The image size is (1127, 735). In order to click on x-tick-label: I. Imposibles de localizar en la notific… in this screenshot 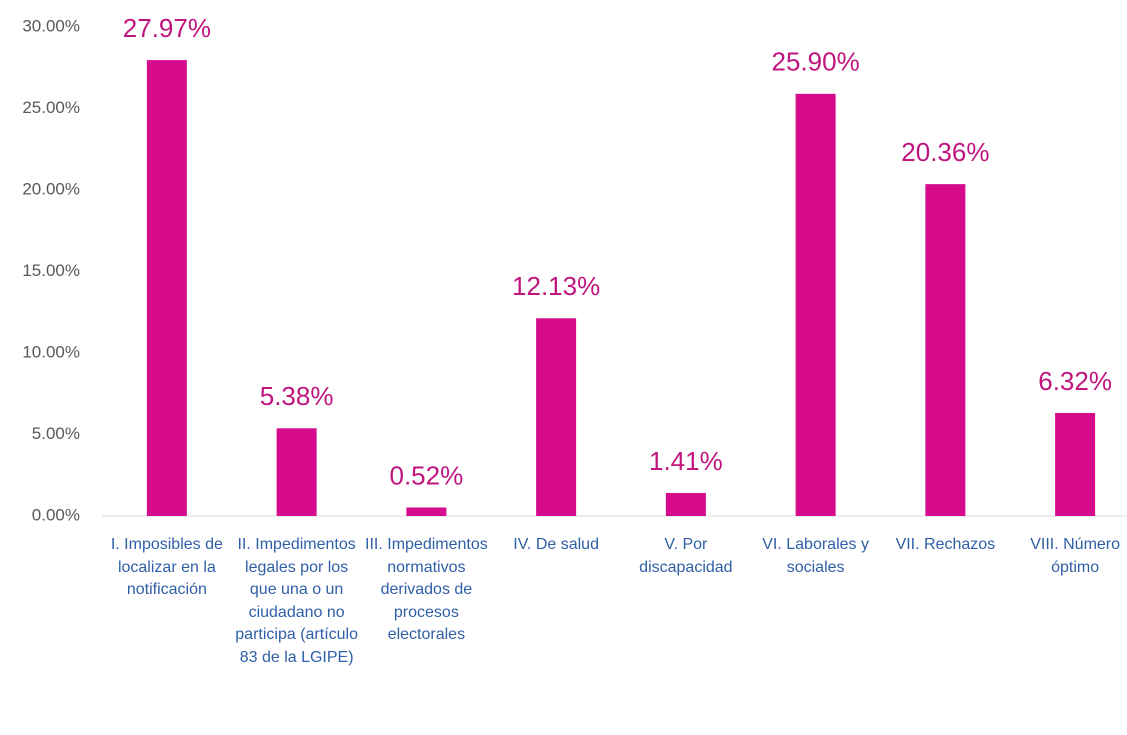, I will do `click(166, 567)`.